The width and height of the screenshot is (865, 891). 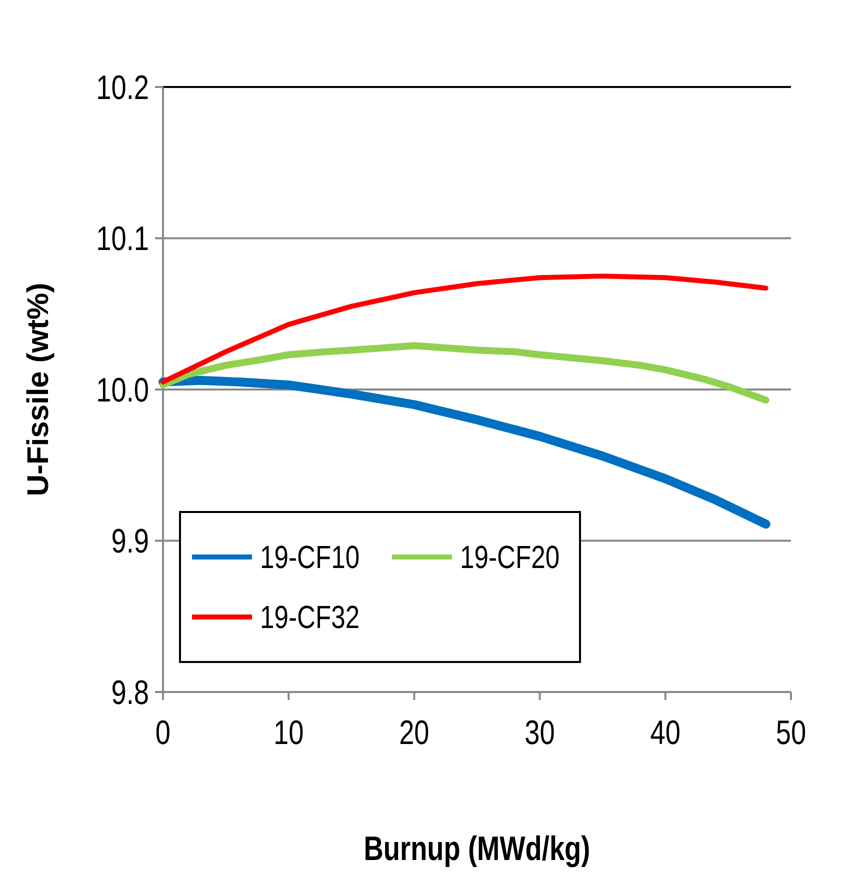 What do you see at coordinates (791, 732) in the screenshot?
I see `x-tick-label: 50` at bounding box center [791, 732].